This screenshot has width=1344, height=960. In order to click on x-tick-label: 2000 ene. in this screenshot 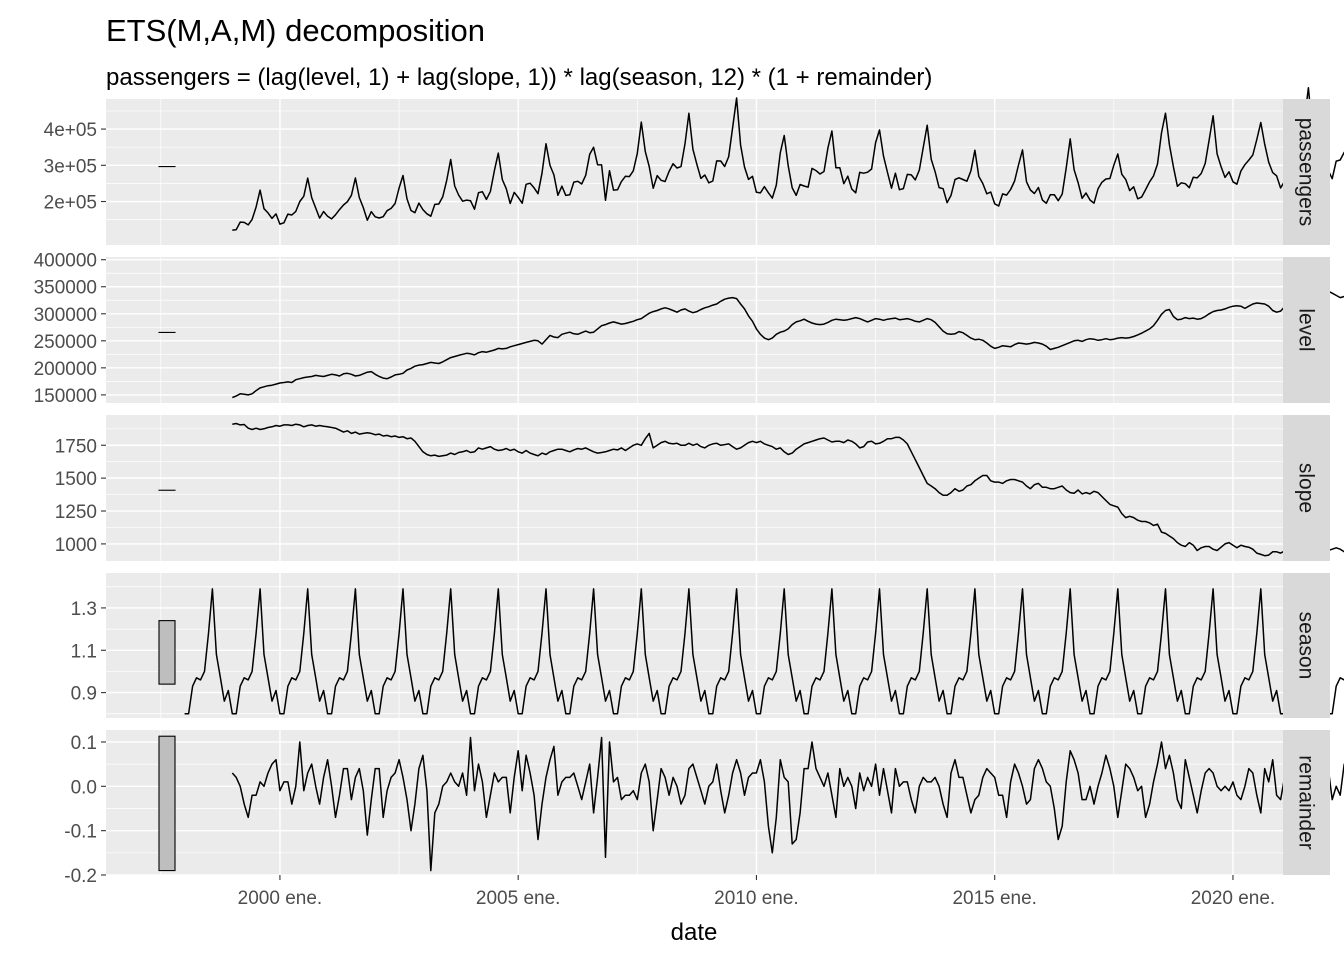, I will do `click(280, 898)`.